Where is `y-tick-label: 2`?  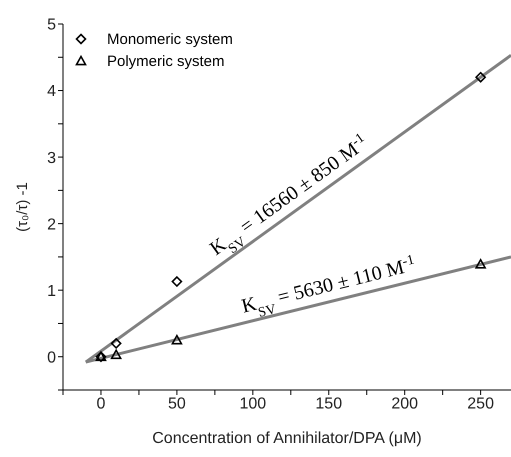
y-tick-label: 2 is located at coordinates (51, 225).